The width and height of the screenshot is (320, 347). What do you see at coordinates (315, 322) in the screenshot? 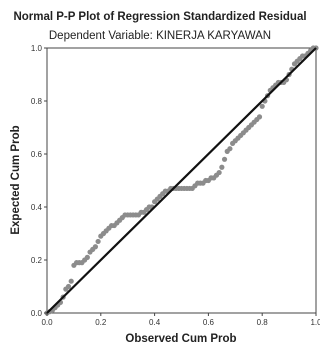
I see `x-tick-label: 1.0` at bounding box center [315, 322].